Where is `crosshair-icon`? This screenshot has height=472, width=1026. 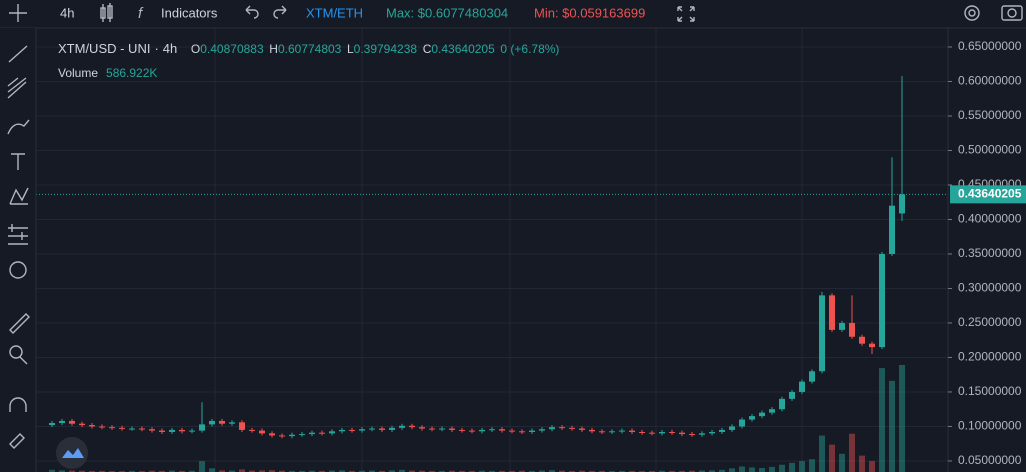 crosshair-icon is located at coordinates (18, 13).